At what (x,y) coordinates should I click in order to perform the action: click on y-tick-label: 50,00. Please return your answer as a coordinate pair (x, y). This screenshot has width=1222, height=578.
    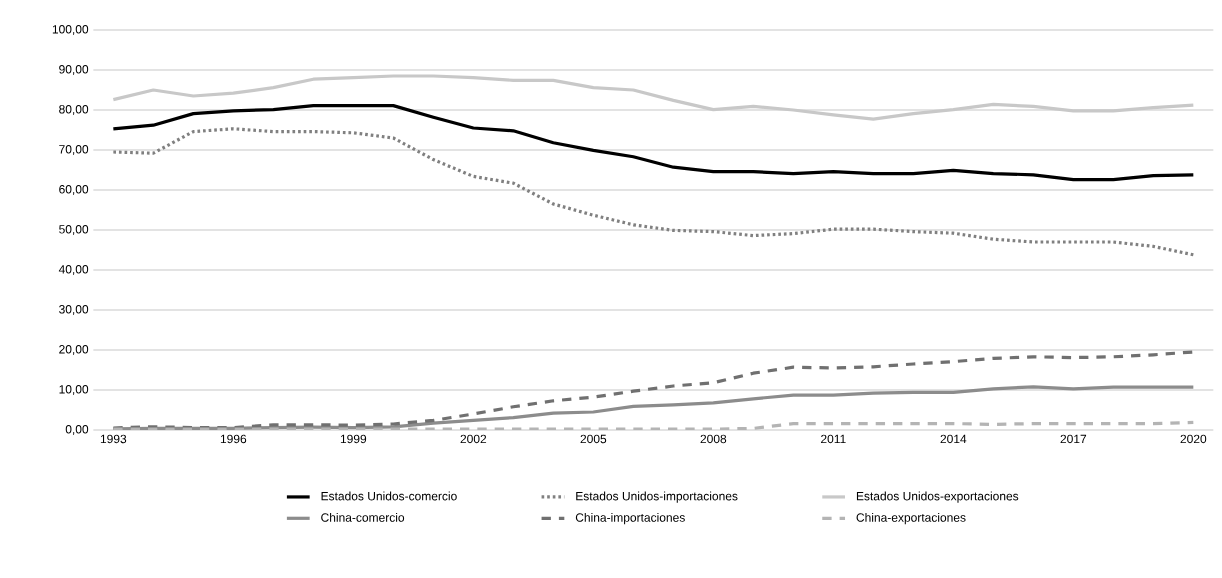
    Looking at the image, I should click on (74, 230).